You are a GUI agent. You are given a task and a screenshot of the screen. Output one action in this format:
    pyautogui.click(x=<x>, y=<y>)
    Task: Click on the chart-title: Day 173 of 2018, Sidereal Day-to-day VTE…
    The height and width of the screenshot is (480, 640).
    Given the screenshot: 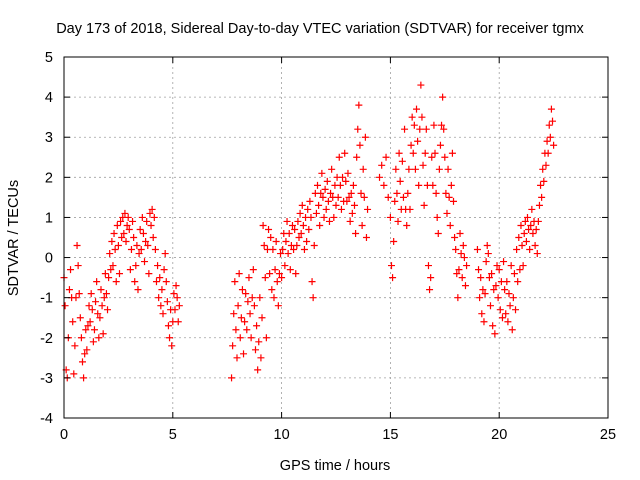 What is the action you would take?
    pyautogui.click(x=320, y=29)
    